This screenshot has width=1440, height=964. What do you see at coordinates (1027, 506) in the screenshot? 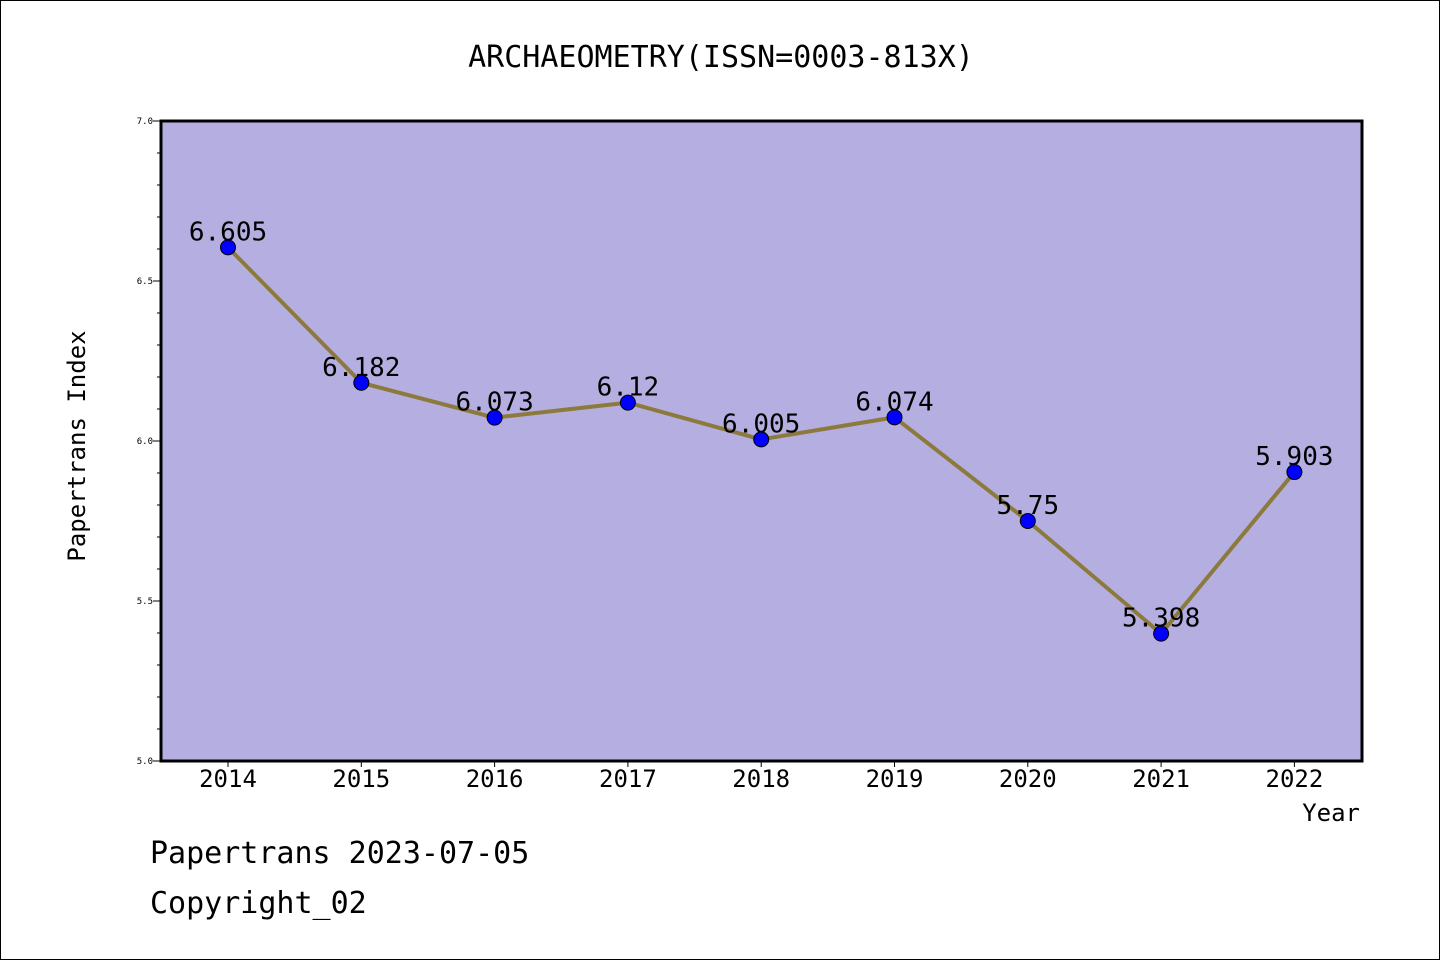
I see `data-label: 5.75` at bounding box center [1027, 506].